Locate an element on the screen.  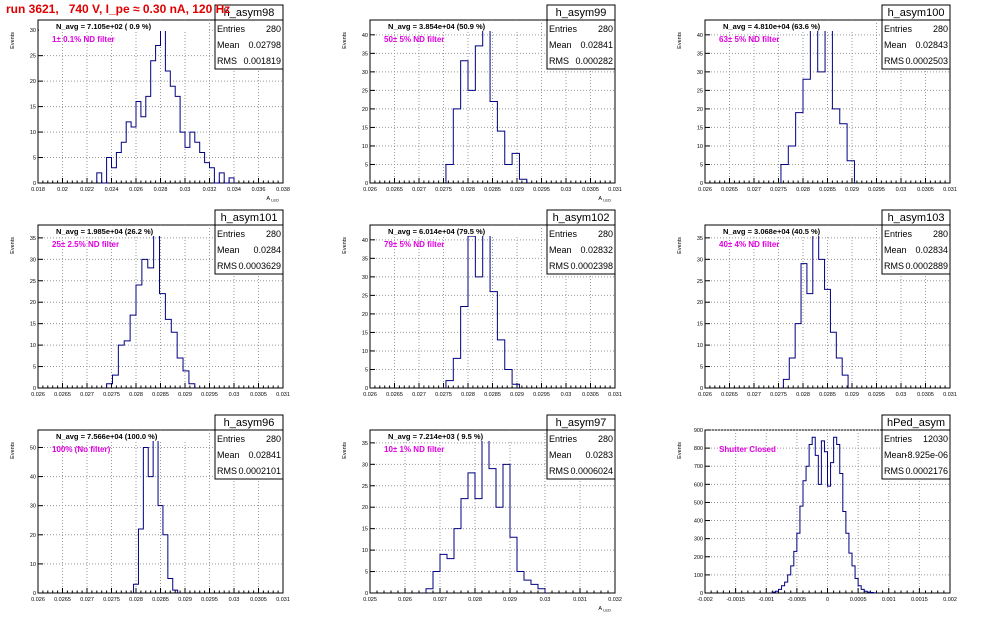
stats-value: 0.0002503 is located at coordinates (926, 61).